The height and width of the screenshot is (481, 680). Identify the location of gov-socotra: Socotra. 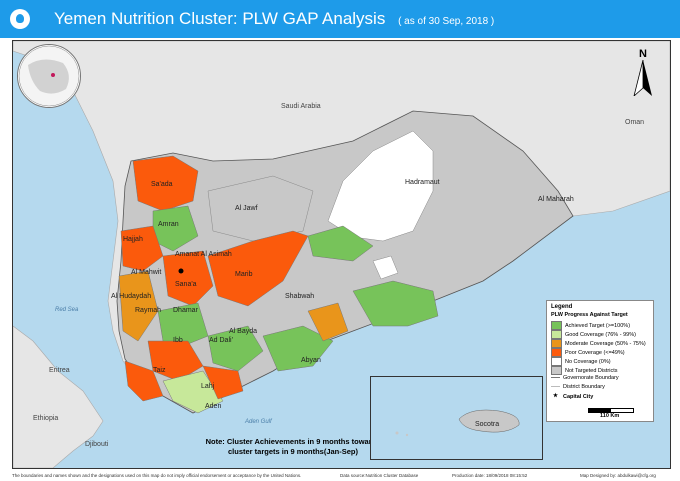
(487, 424).